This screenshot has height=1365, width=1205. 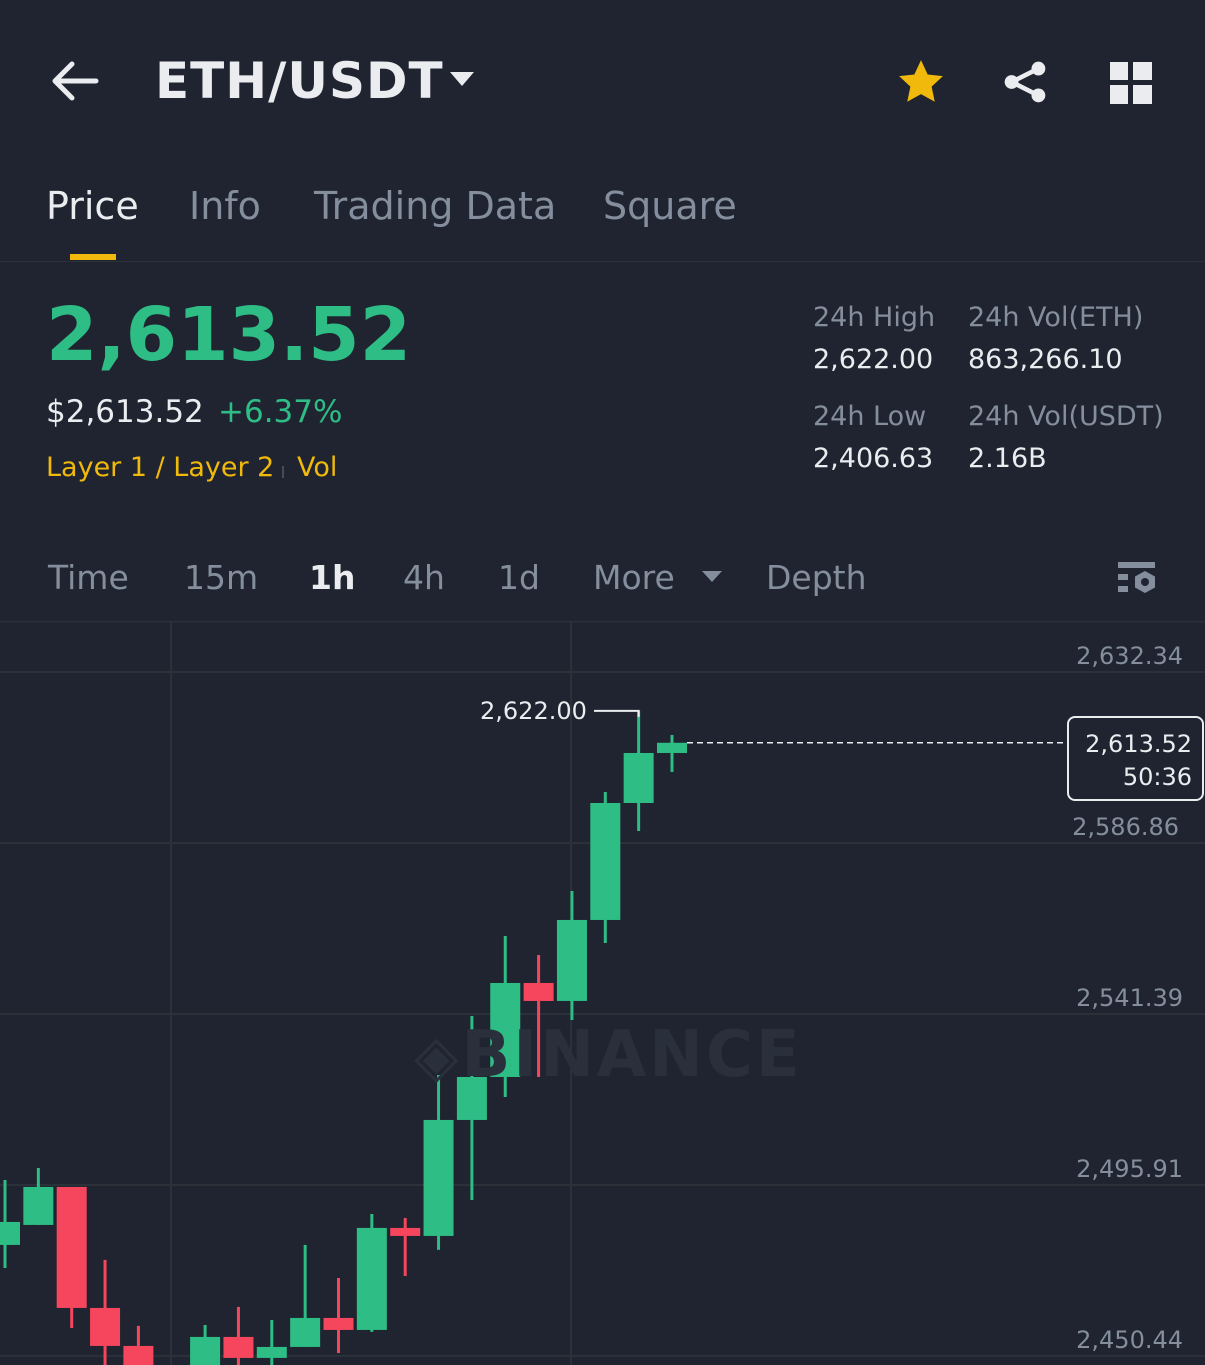 What do you see at coordinates (160, 467) in the screenshot?
I see `tag-layer: Layer 1 / Layer 2` at bounding box center [160, 467].